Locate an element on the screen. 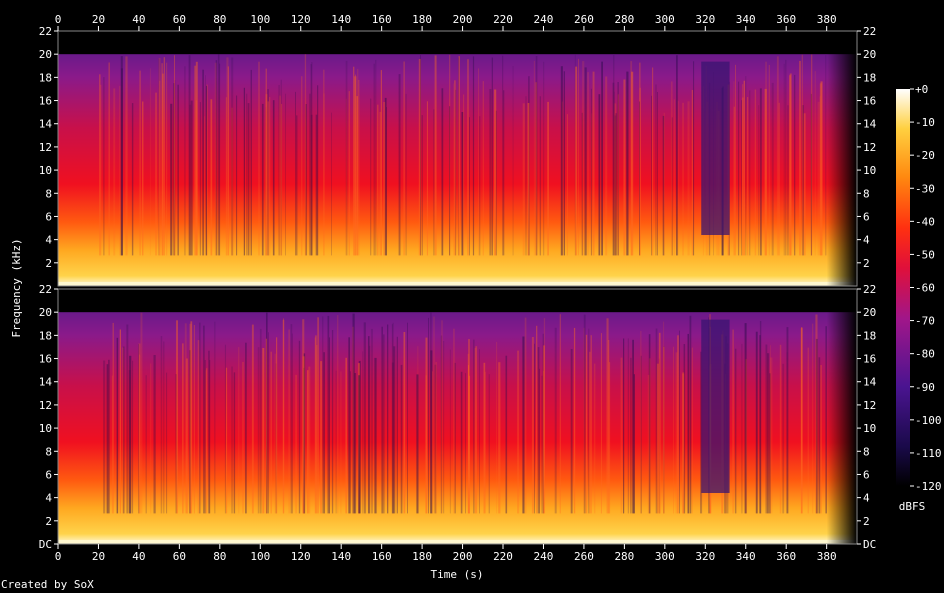 The image size is (944, 593). colorbar-tick-label: -120 is located at coordinates (928, 486).